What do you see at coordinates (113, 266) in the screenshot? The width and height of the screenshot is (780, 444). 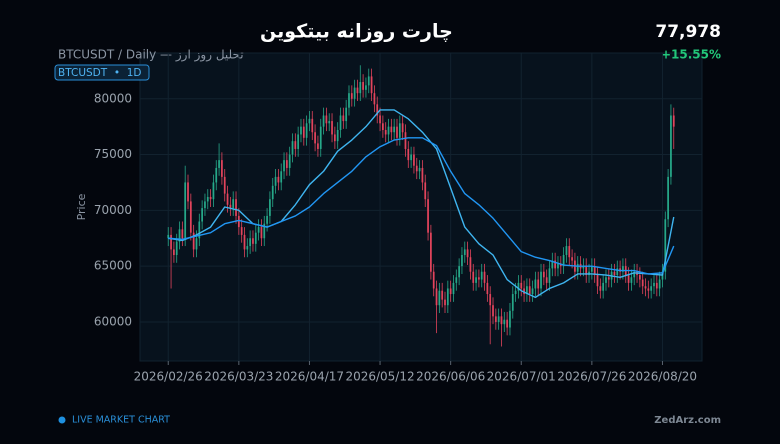 I see `y-tick-label: 65000` at bounding box center [113, 266].